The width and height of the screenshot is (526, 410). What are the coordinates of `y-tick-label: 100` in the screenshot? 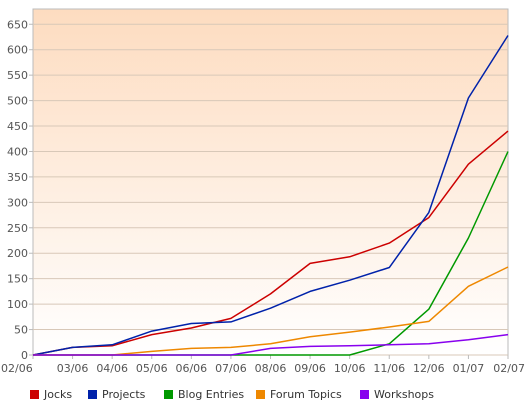 It's located at (17, 304).